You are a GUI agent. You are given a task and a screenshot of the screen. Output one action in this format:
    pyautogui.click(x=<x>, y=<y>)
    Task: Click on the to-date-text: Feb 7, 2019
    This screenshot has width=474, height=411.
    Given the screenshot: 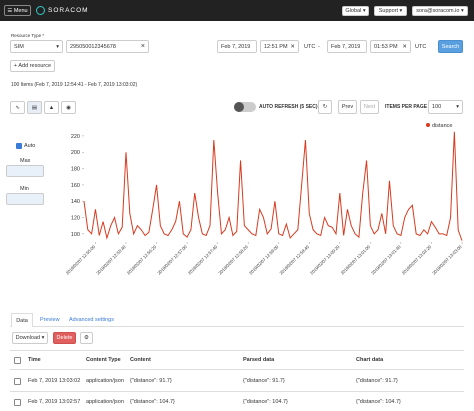 What is the action you would take?
    pyautogui.click(x=346, y=46)
    